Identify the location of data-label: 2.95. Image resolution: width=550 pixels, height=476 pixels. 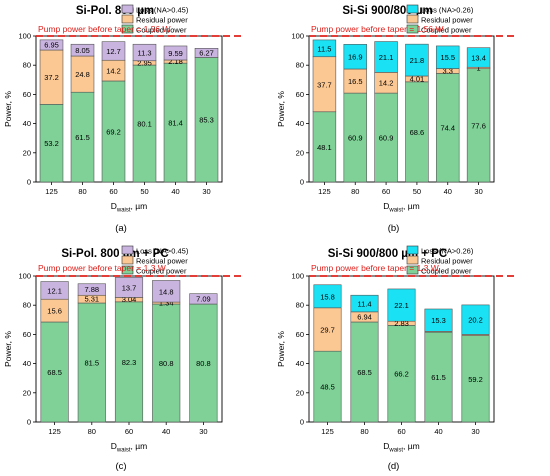
(144, 62).